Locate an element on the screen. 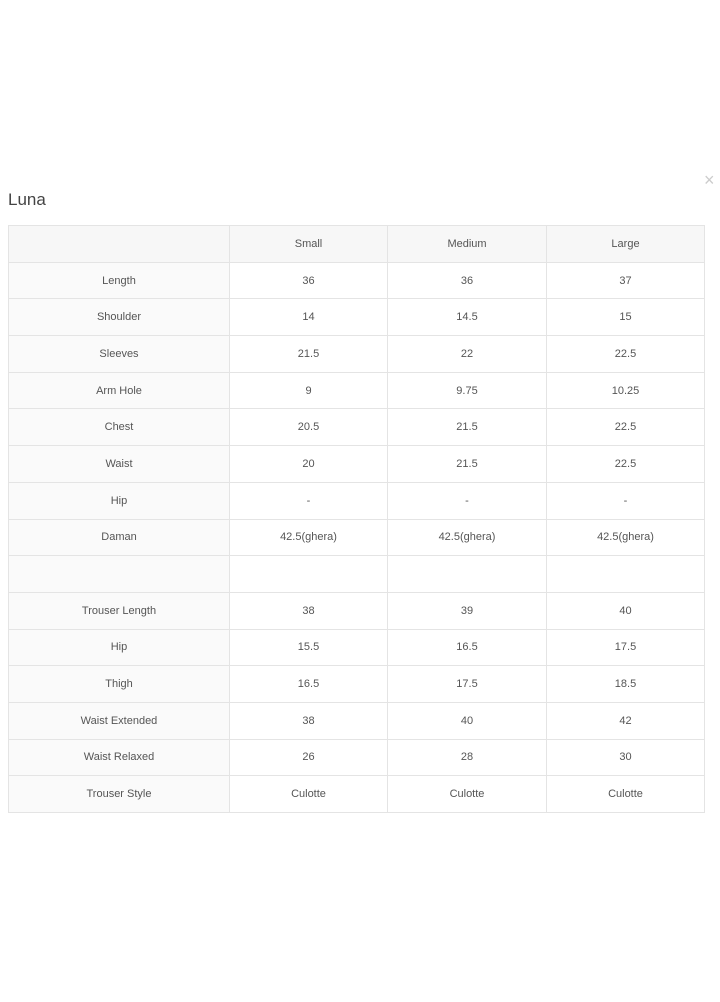 The image size is (720, 1002). table-row: Trouser Length 38 39 40 is located at coordinates (356, 610).